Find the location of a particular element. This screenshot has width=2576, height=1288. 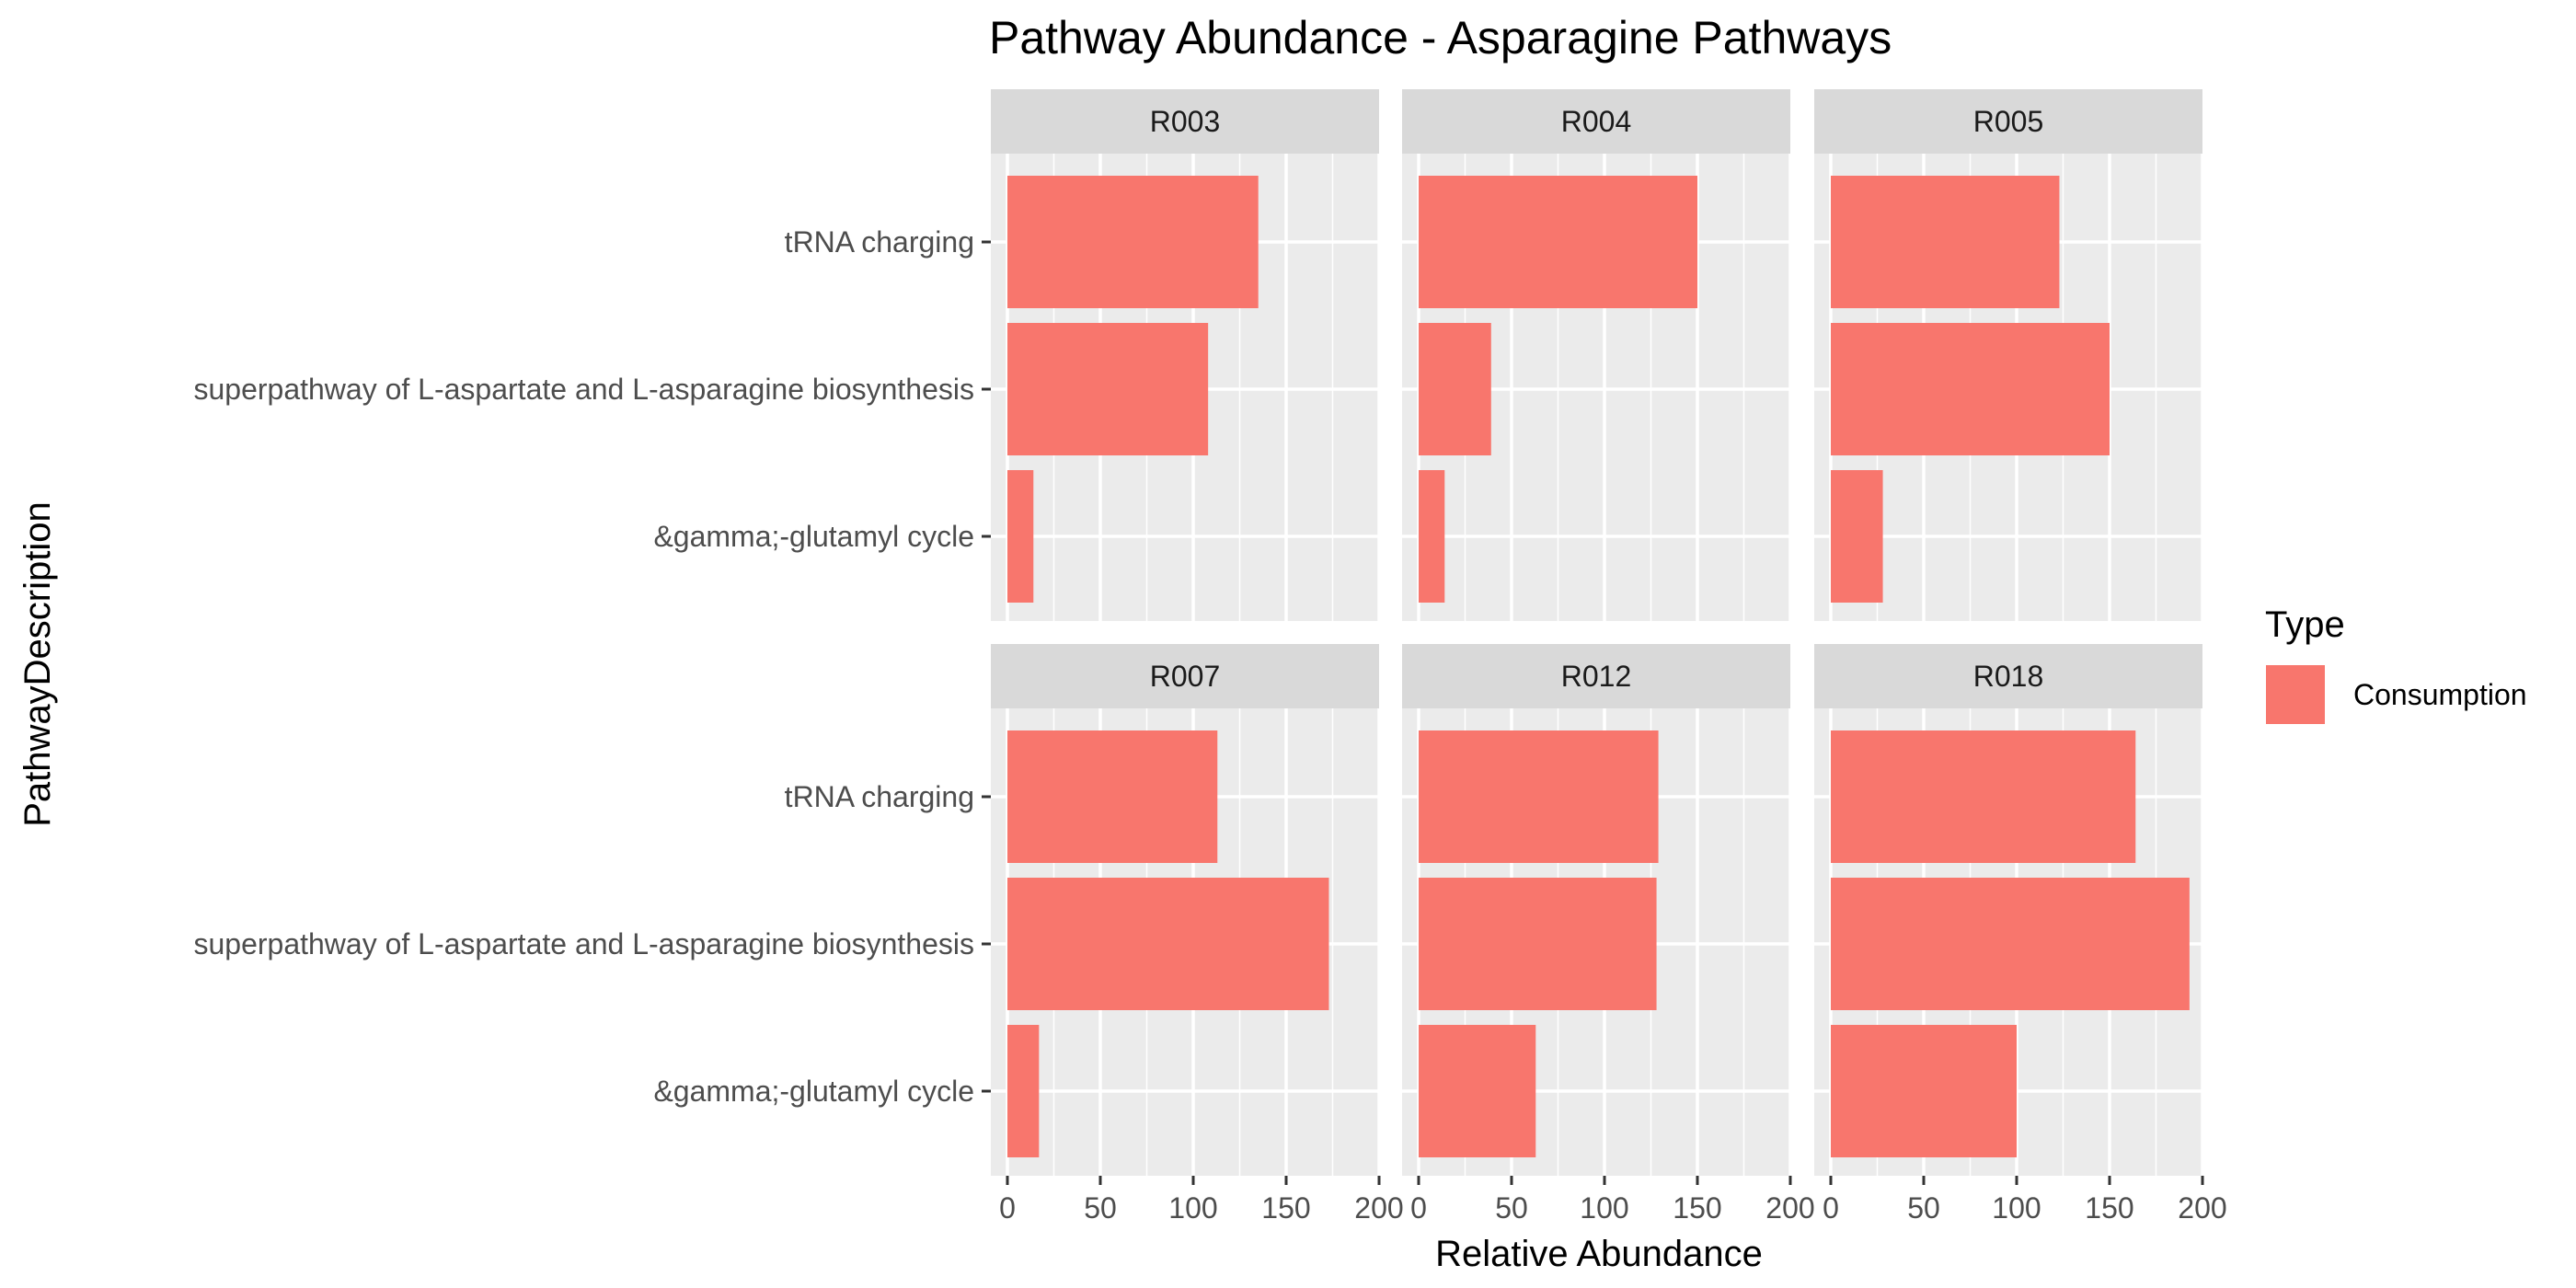

bar-r003-superpathway-of-l-aspartate-and-l-asparagine-biosynthesis is located at coordinates (1108, 389).